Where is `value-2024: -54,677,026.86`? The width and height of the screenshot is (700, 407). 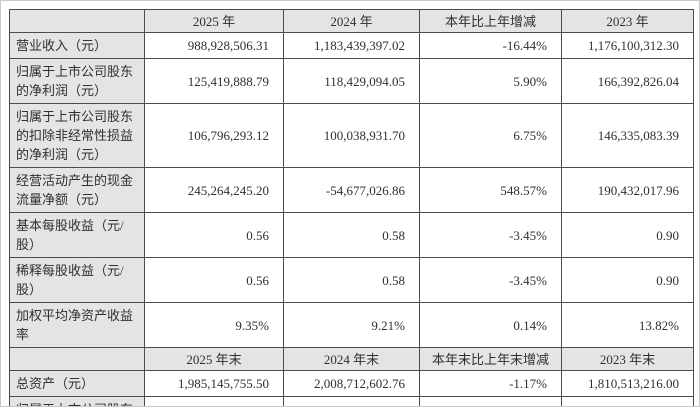 value-2024: -54,677,026.86 is located at coordinates (351, 190).